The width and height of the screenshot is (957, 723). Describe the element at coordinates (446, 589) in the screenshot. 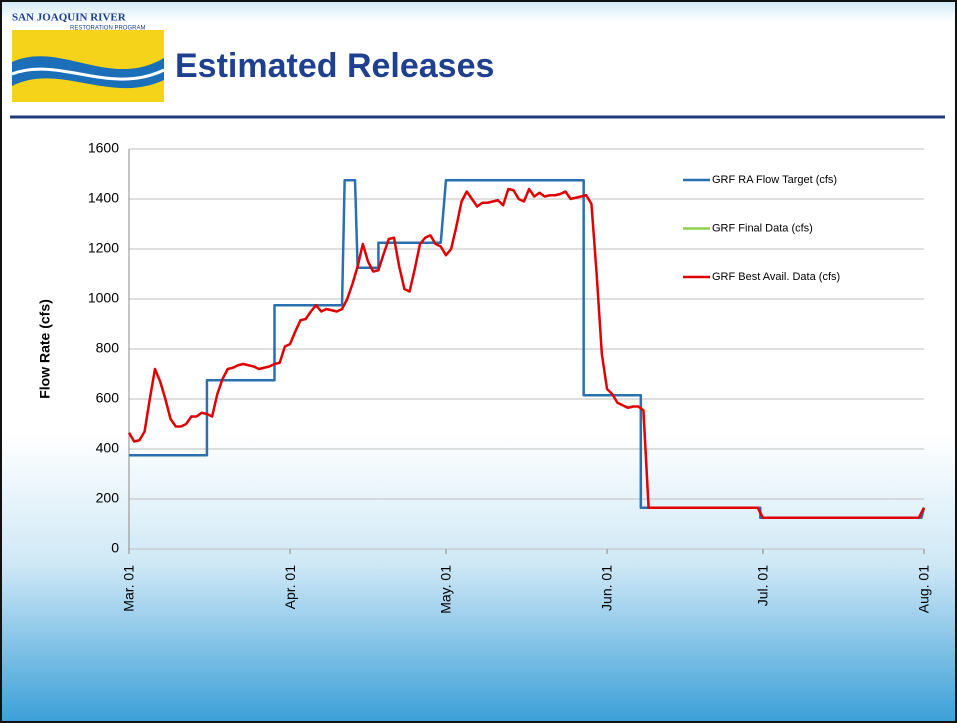

I see `x-tick-label: May. 01` at that location.